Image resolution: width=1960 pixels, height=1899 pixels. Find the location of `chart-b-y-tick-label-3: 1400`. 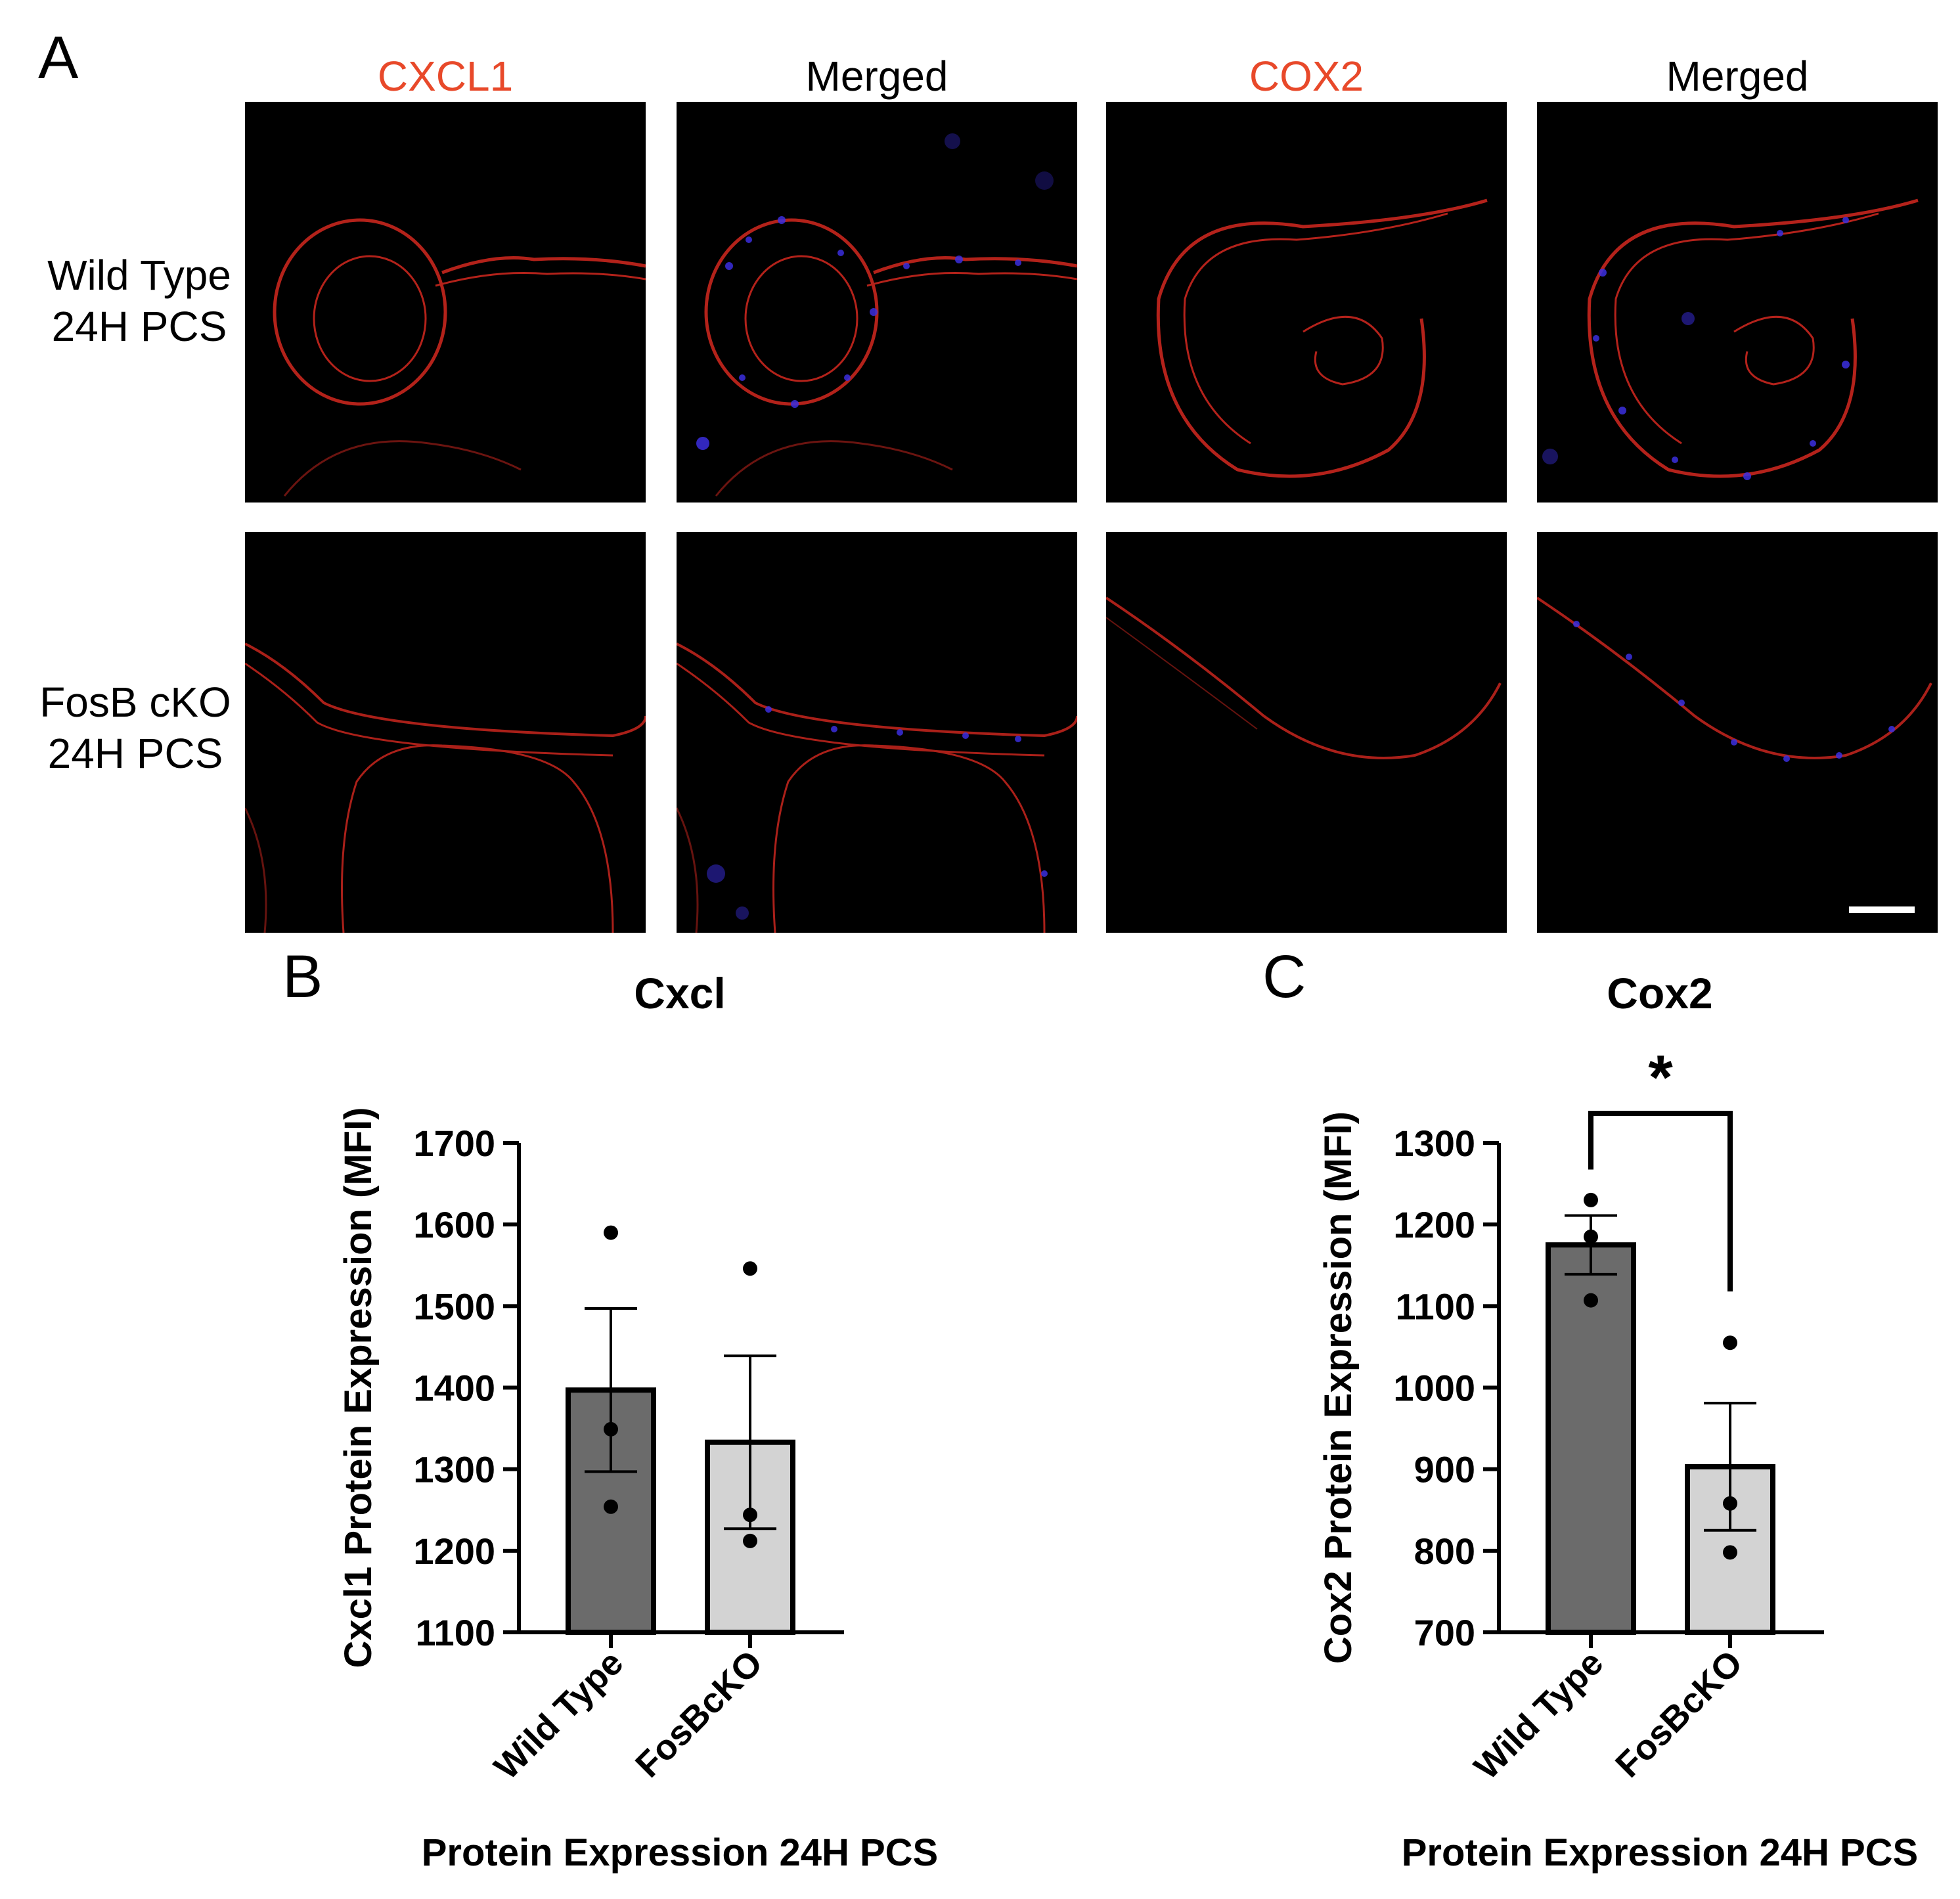

chart-b-y-tick-label-3: 1400 is located at coordinates (454, 1388).